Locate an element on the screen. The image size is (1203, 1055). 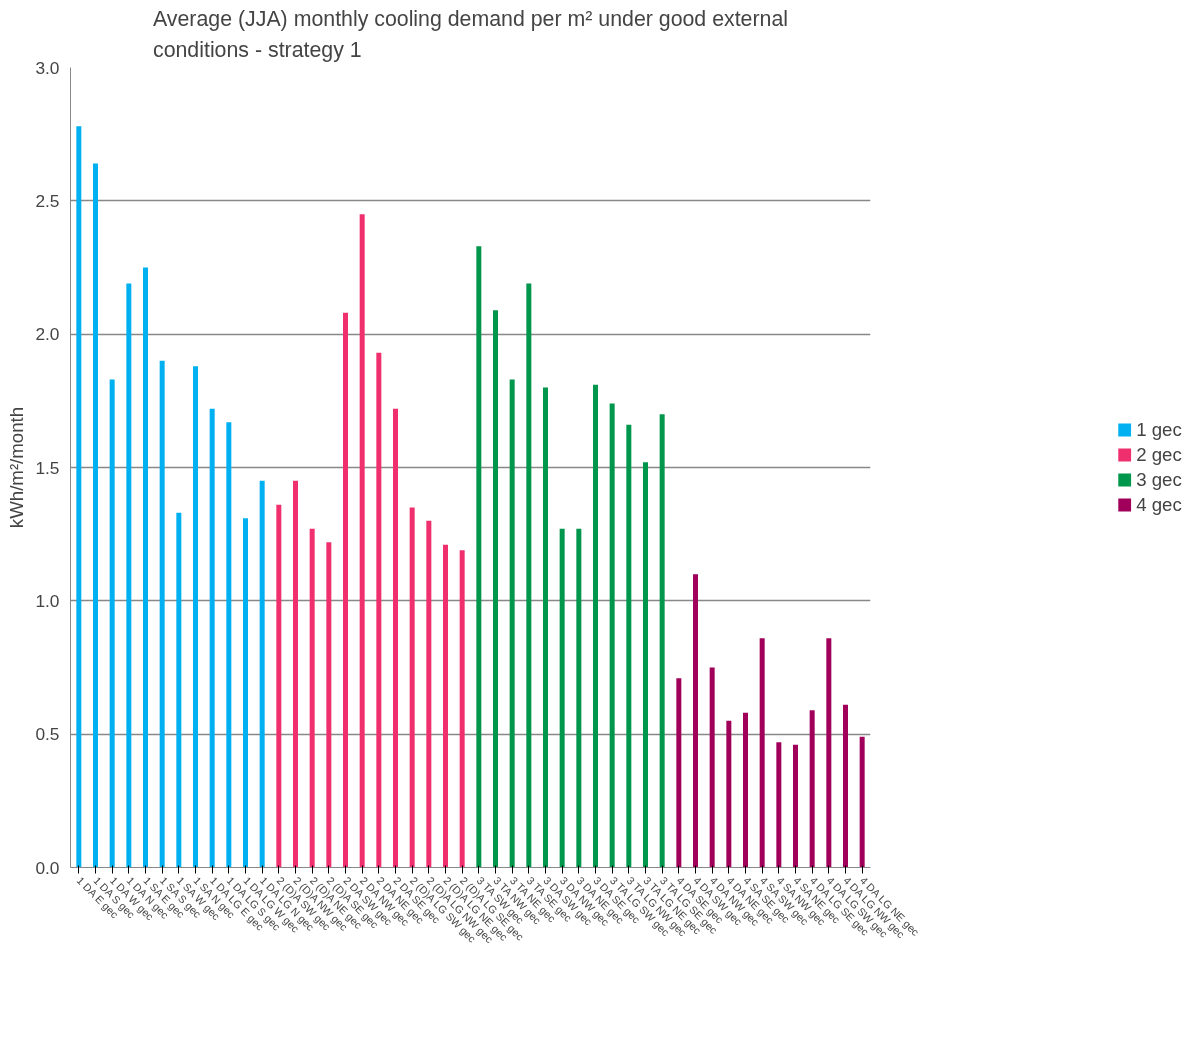
legend-label: 2 gec is located at coordinates (1159, 454).